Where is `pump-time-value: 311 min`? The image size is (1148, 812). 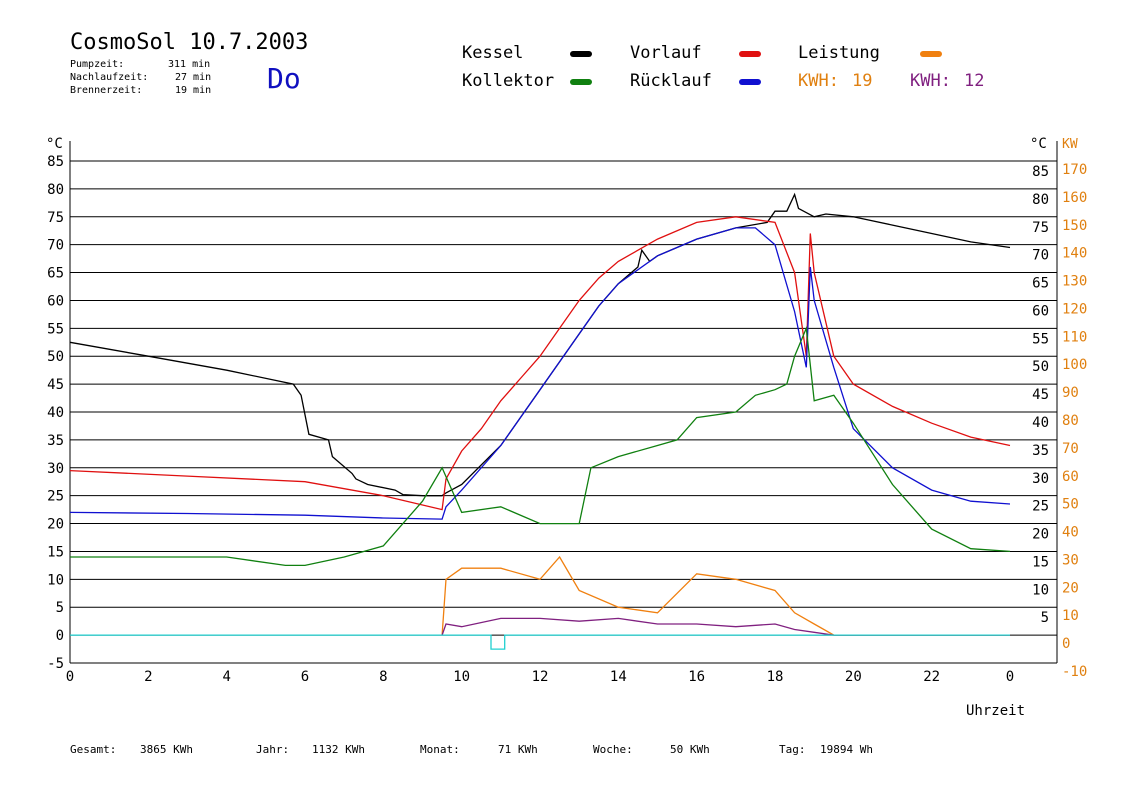
pump-time-value: 311 min is located at coordinates (189, 64).